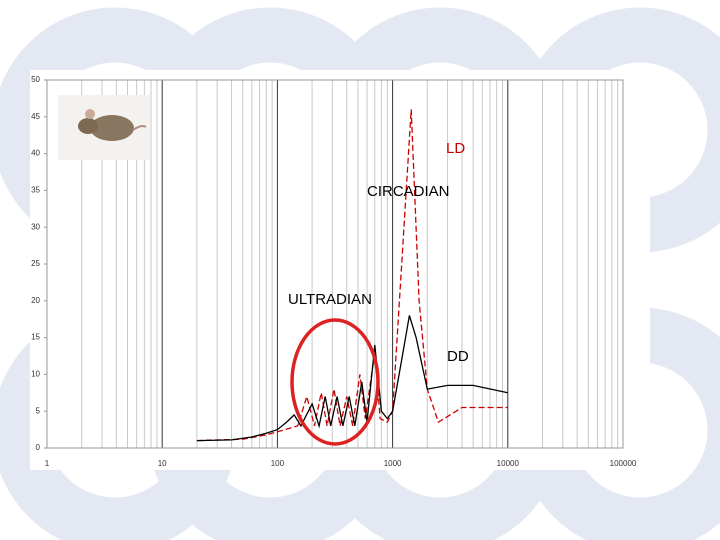 The height and width of the screenshot is (540, 720). What do you see at coordinates (47, 463) in the screenshot?
I see `x-tick-label: 1` at bounding box center [47, 463].